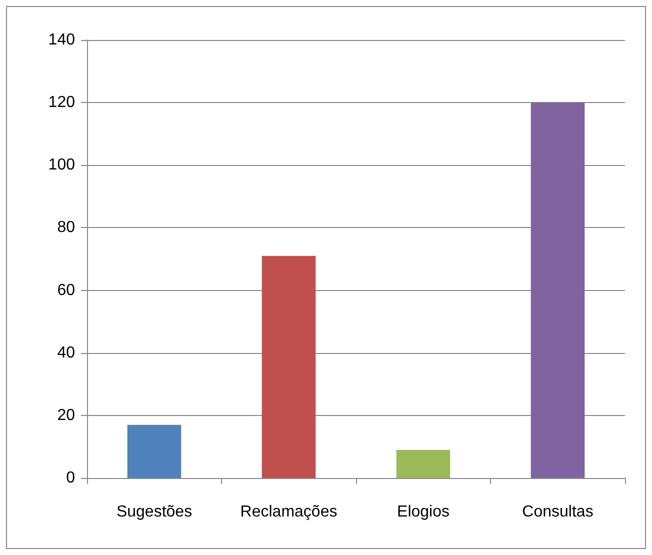 The width and height of the screenshot is (652, 555). Describe the element at coordinates (71, 478) in the screenshot. I see `y-tick-label: 0` at that location.